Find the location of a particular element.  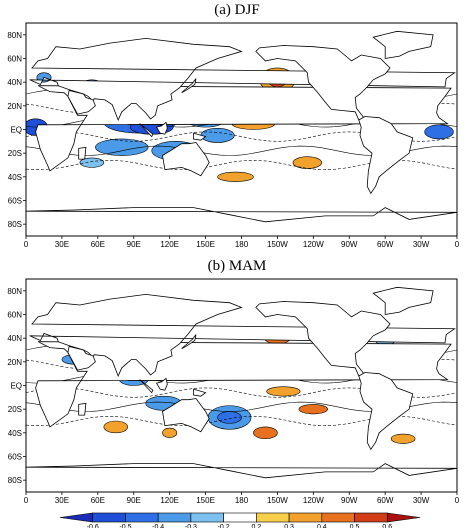

panel-title: (a) DJF is located at coordinates (237, 10).